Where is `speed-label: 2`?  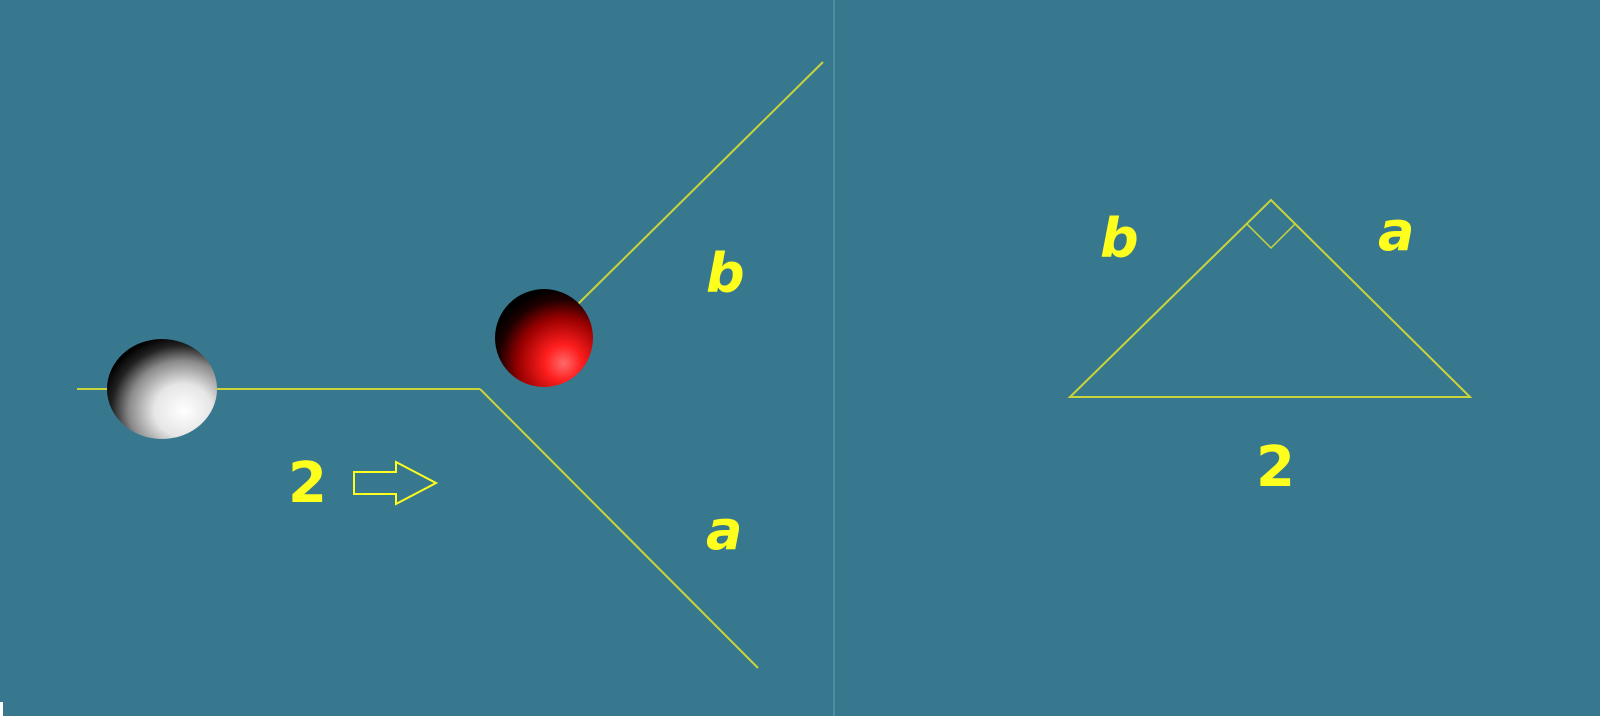 speed-label: 2 is located at coordinates (307, 483).